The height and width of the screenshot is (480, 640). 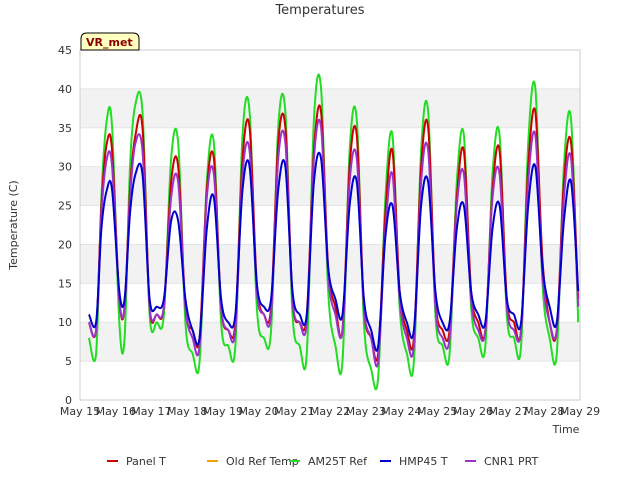 I want to click on y-axis-title: Temperature (C), so click(x=13, y=225).